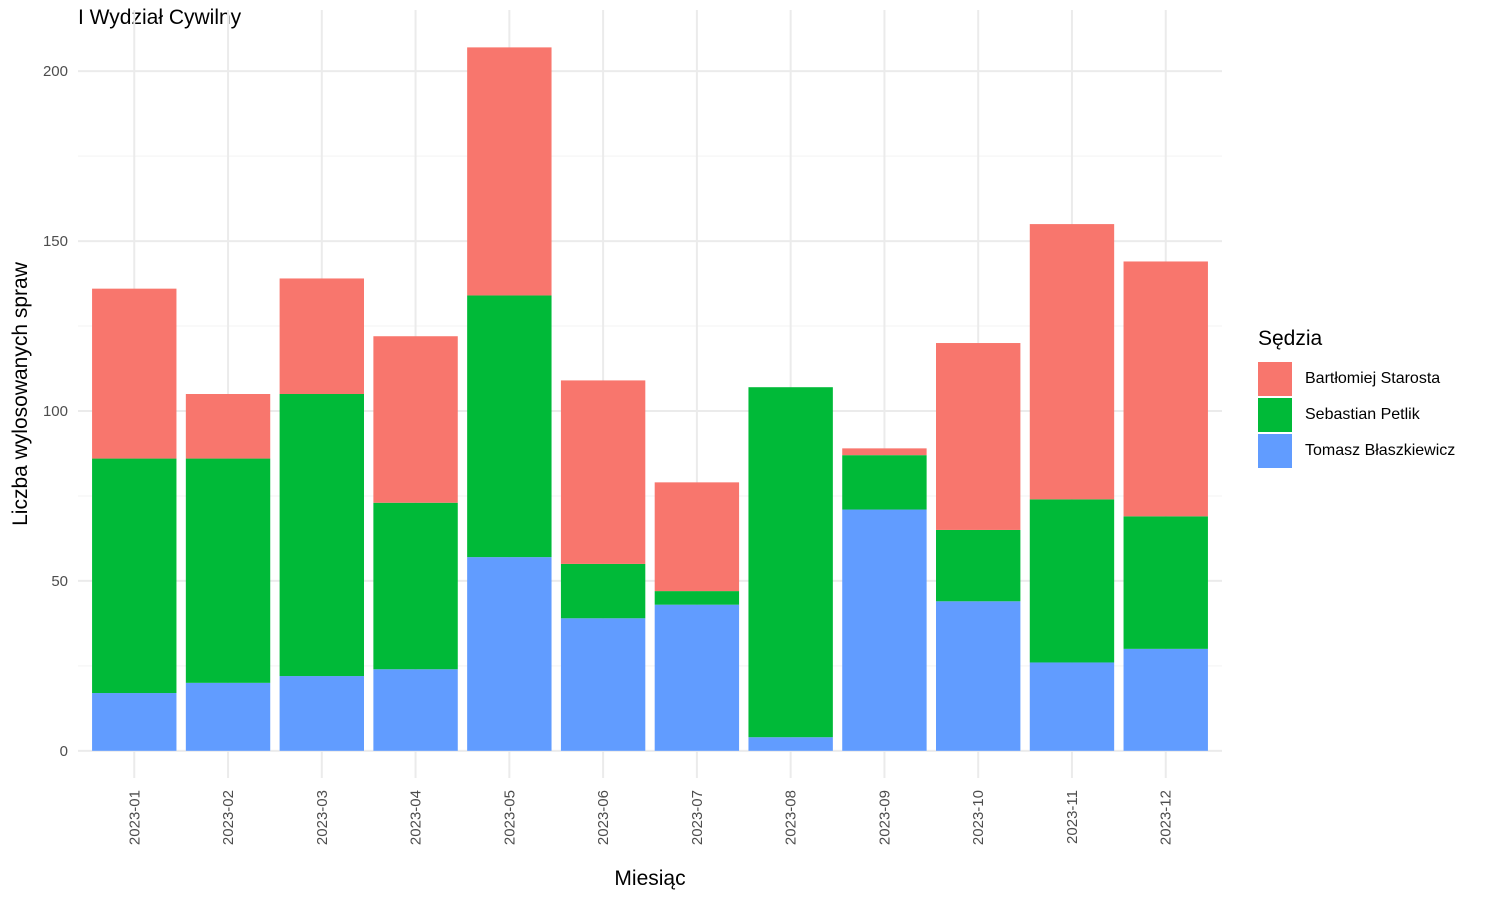  Describe the element at coordinates (20, 393) in the screenshot. I see `y-axis-label: Liczba wylosowanych spraw` at that location.